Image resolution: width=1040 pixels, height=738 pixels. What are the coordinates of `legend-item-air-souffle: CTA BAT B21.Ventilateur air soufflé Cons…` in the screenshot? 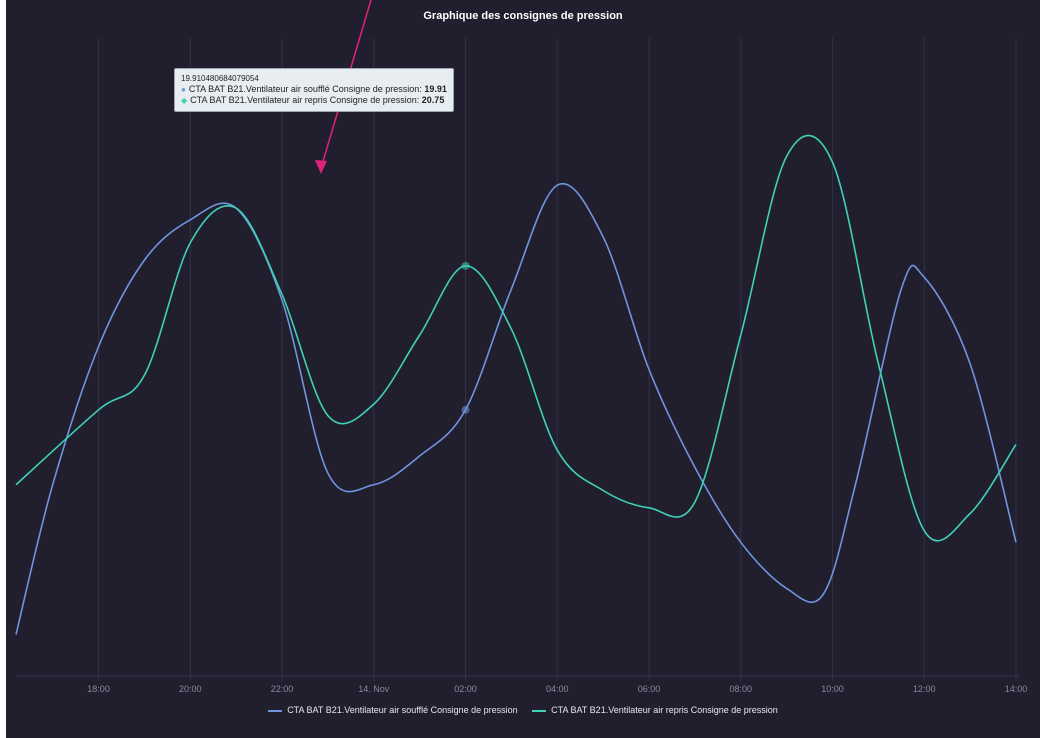 It's located at (393, 710).